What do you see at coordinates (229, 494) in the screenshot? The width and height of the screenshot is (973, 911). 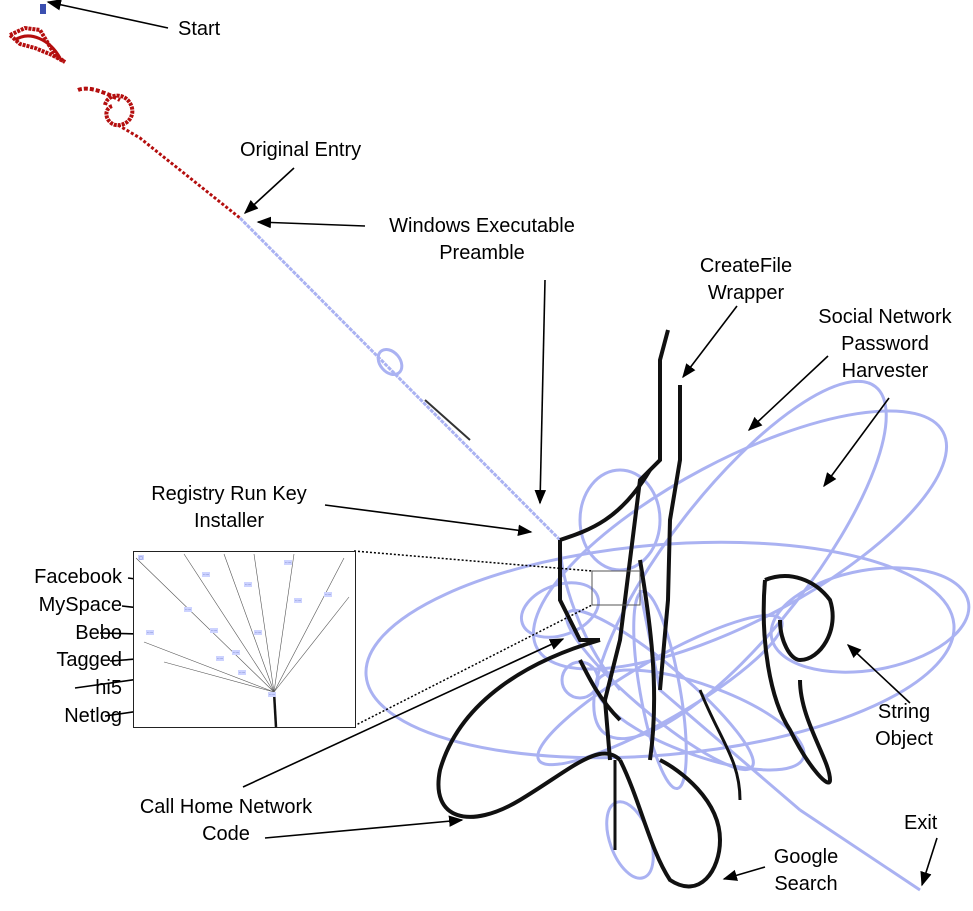 I see `label-registry-line1: Registry Run Key` at bounding box center [229, 494].